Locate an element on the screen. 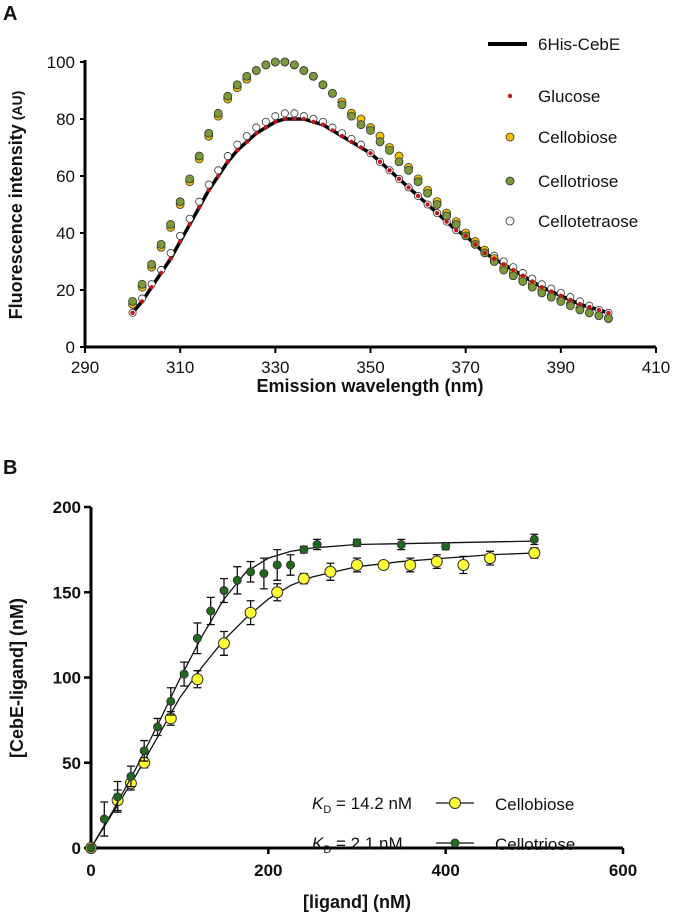 The image size is (675, 917). x-tick-label: 350 is located at coordinates (370, 367).